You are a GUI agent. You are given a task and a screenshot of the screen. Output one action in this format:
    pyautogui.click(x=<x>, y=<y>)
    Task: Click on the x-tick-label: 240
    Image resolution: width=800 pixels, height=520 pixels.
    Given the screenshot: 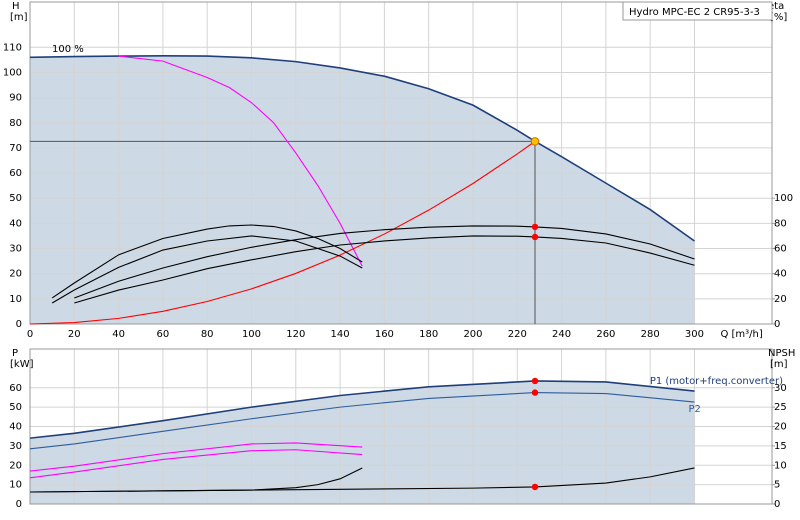 What is the action you would take?
    pyautogui.click(x=561, y=334)
    